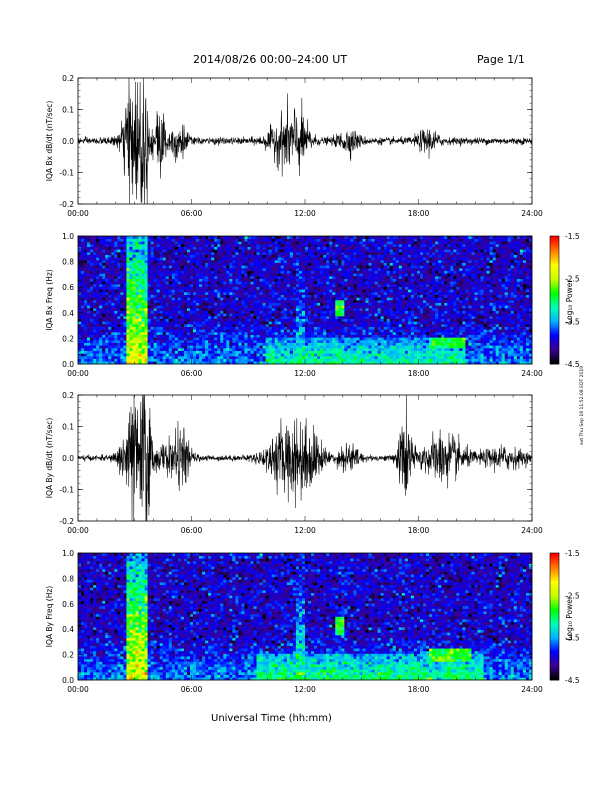 Image resolution: width=612 pixels, height=792 pixels. What do you see at coordinates (66, 204) in the screenshot?
I see `y-tick-label: -0.2` at bounding box center [66, 204].